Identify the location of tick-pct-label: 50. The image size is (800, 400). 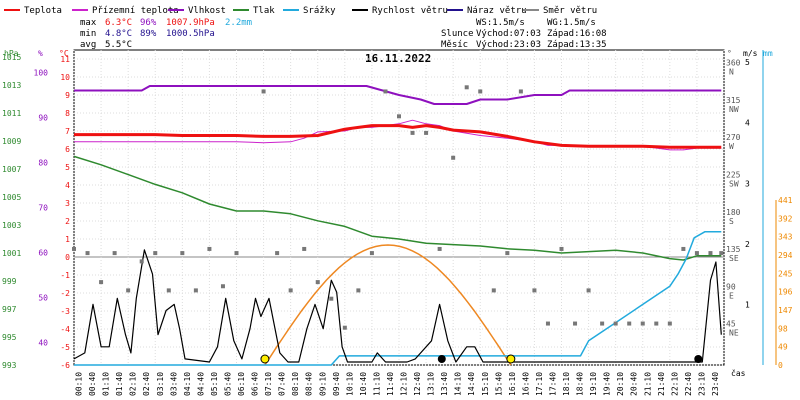
(43, 298).